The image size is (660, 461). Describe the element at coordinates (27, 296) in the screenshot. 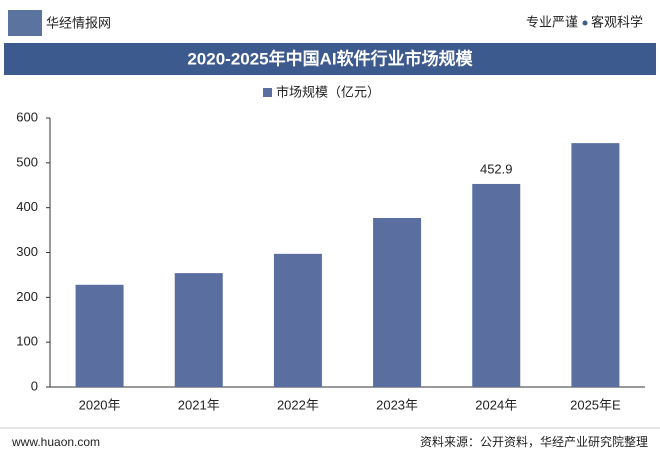

I see `y-tick-label: 200` at that location.